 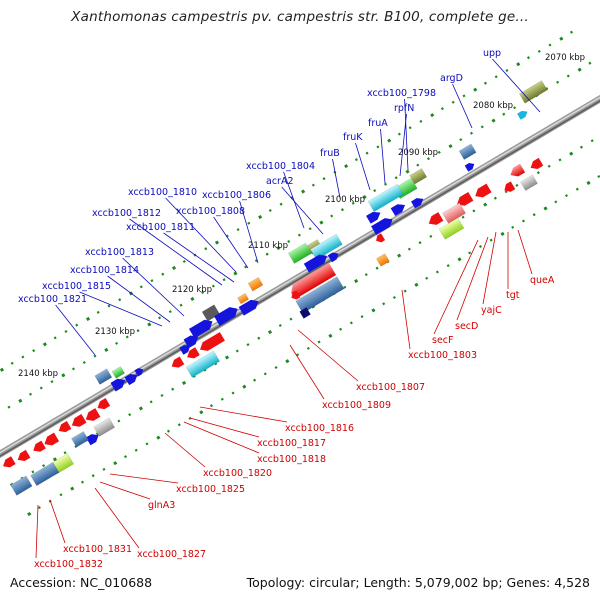 What do you see at coordinates (268, 246) in the screenshot?
I see `scale-label: 2110 kbp` at bounding box center [268, 246].